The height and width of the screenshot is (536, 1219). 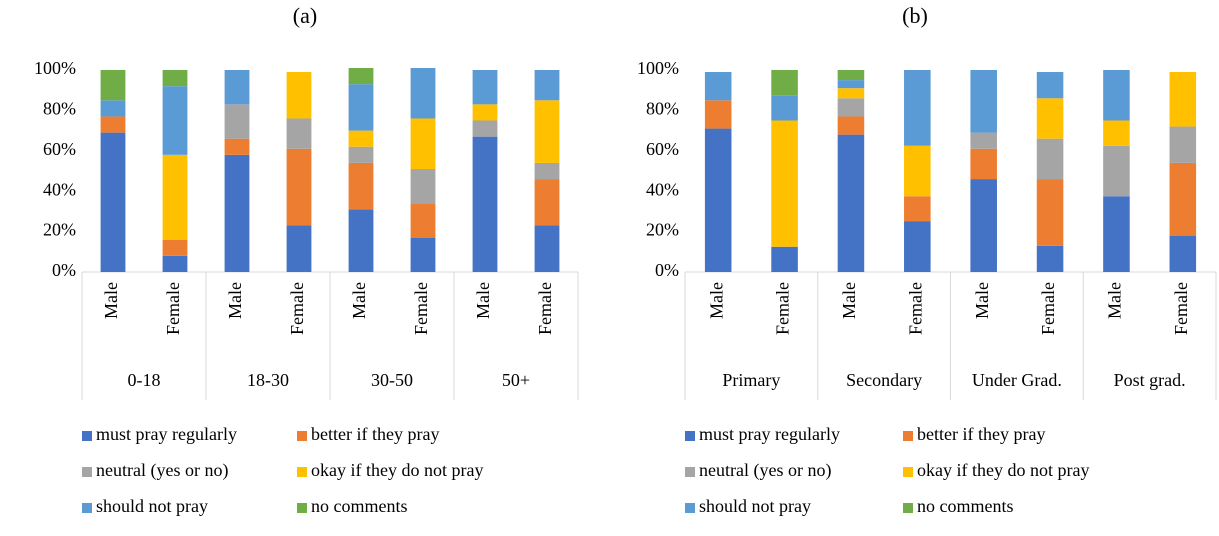 What do you see at coordinates (915, 15) in the screenshot?
I see `chart-title: (b)` at bounding box center [915, 15].